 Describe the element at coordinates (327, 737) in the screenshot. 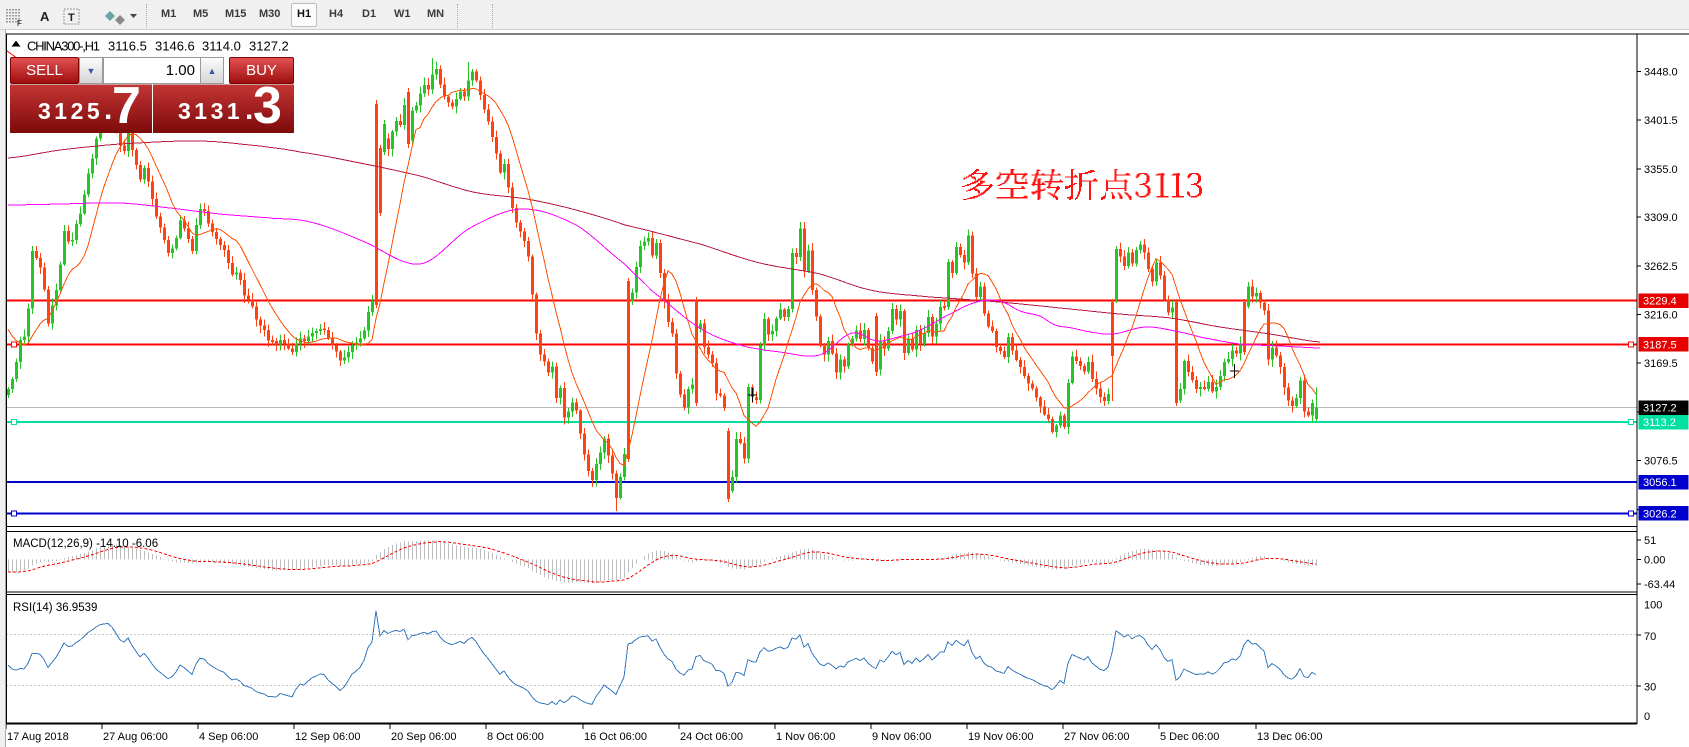

I see `svg-text: 12 Sep 06:00` at that location.